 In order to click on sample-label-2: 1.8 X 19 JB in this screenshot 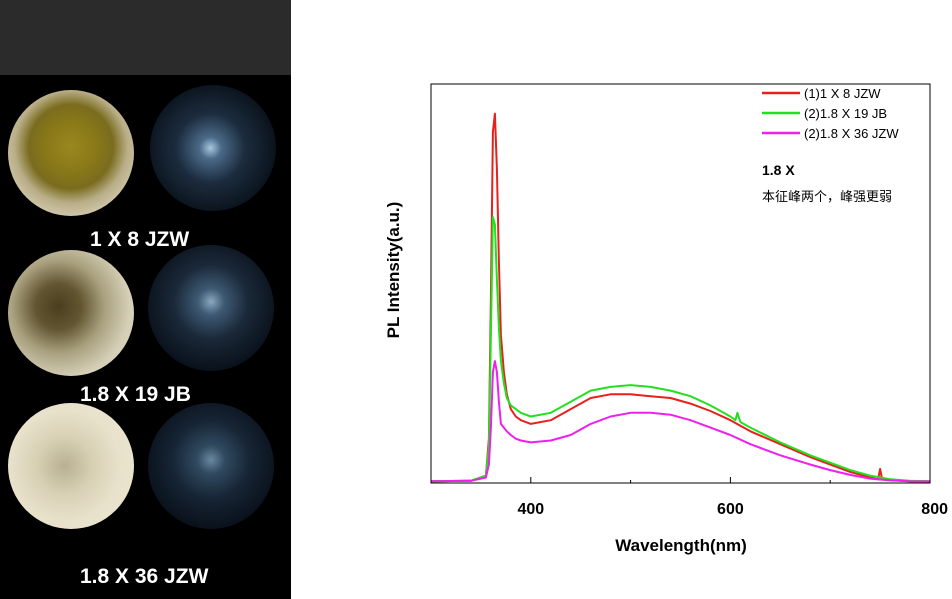, I will do `click(135, 394)`.